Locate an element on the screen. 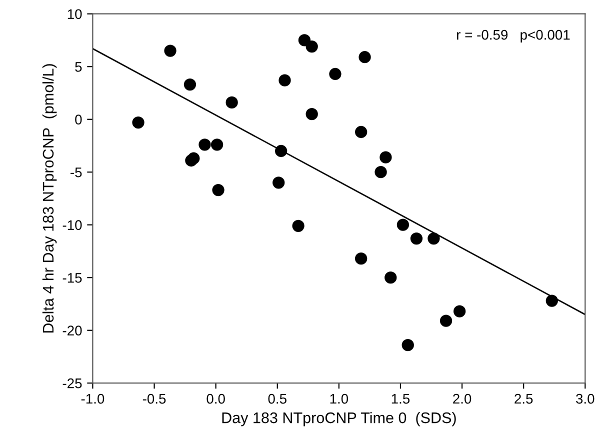  x-tick-label: 1.5 is located at coordinates (401, 399).